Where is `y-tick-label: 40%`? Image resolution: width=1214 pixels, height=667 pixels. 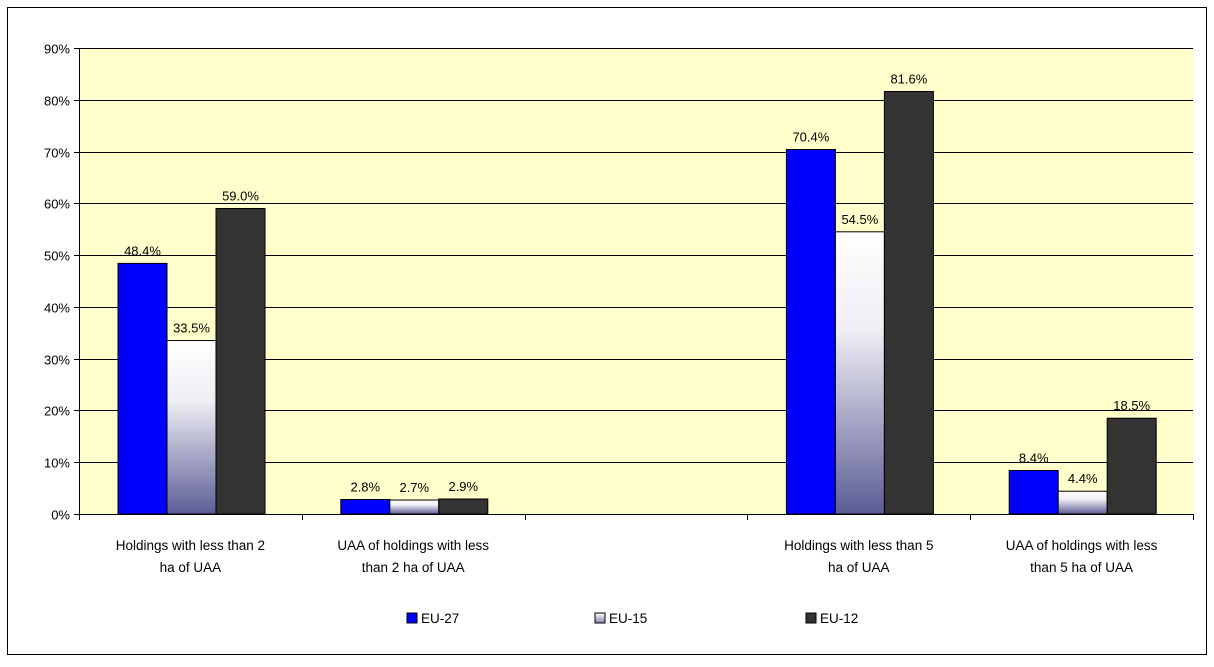 y-tick-label: 40% is located at coordinates (57, 308).